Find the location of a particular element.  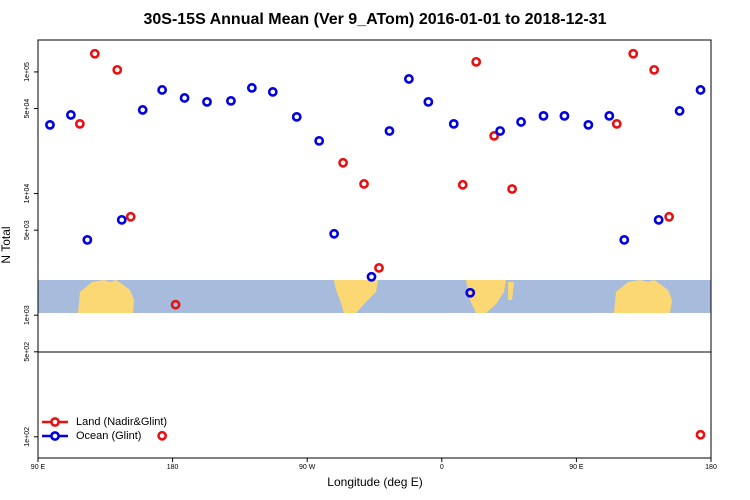

legend-label: Land (Nadir&Glint) is located at coordinates (121, 422).